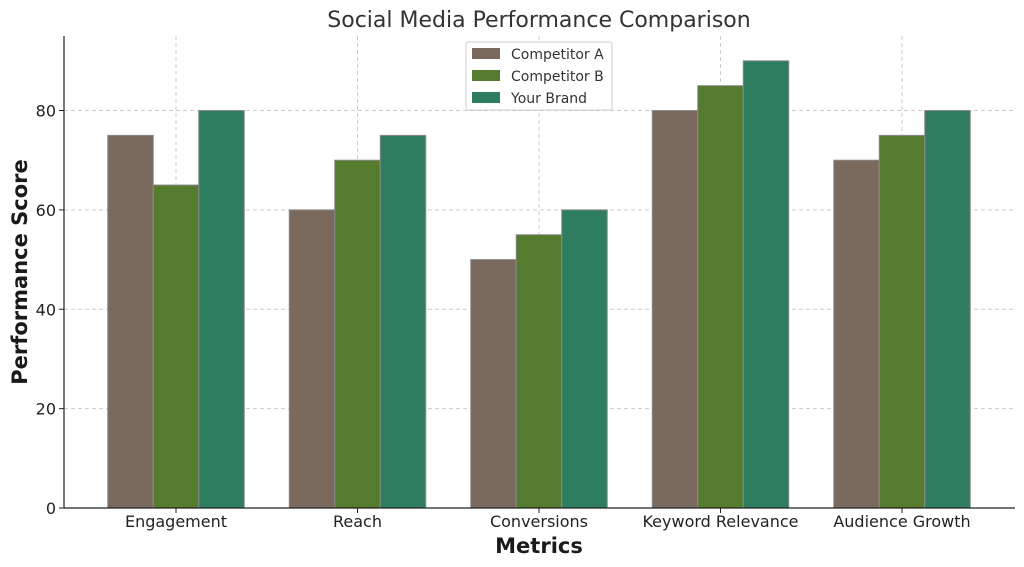 The height and width of the screenshot is (567, 1024). I want to click on y-axis-title: Performance Score, so click(20, 272).